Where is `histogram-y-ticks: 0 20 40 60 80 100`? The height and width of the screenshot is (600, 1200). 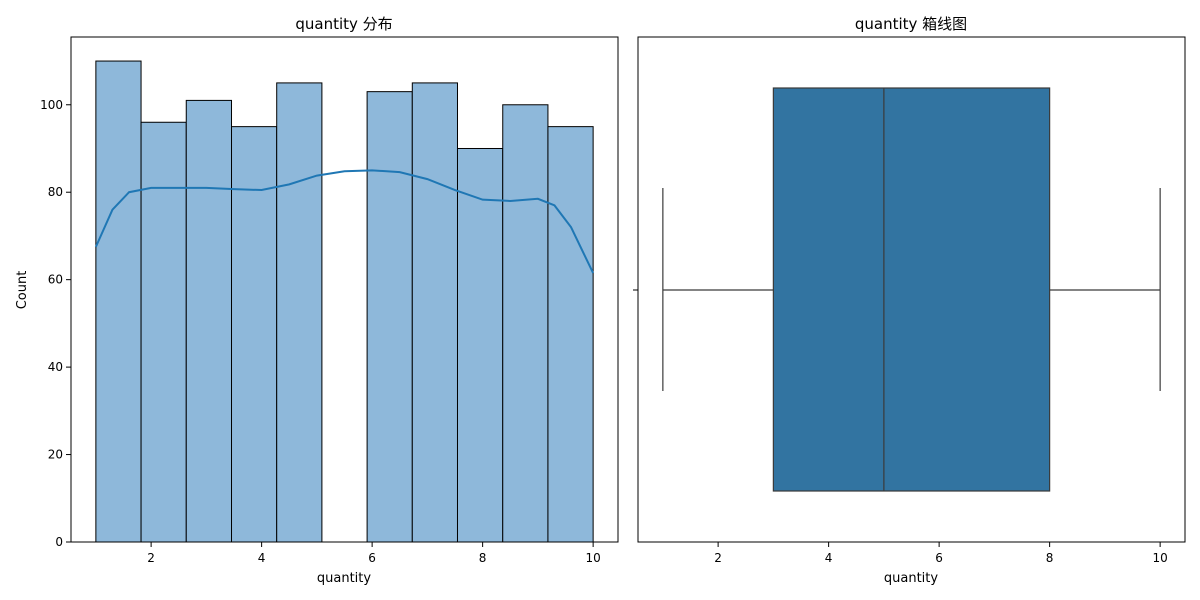 histogram-y-ticks: 0 20 40 60 80 100 is located at coordinates (55, 323).